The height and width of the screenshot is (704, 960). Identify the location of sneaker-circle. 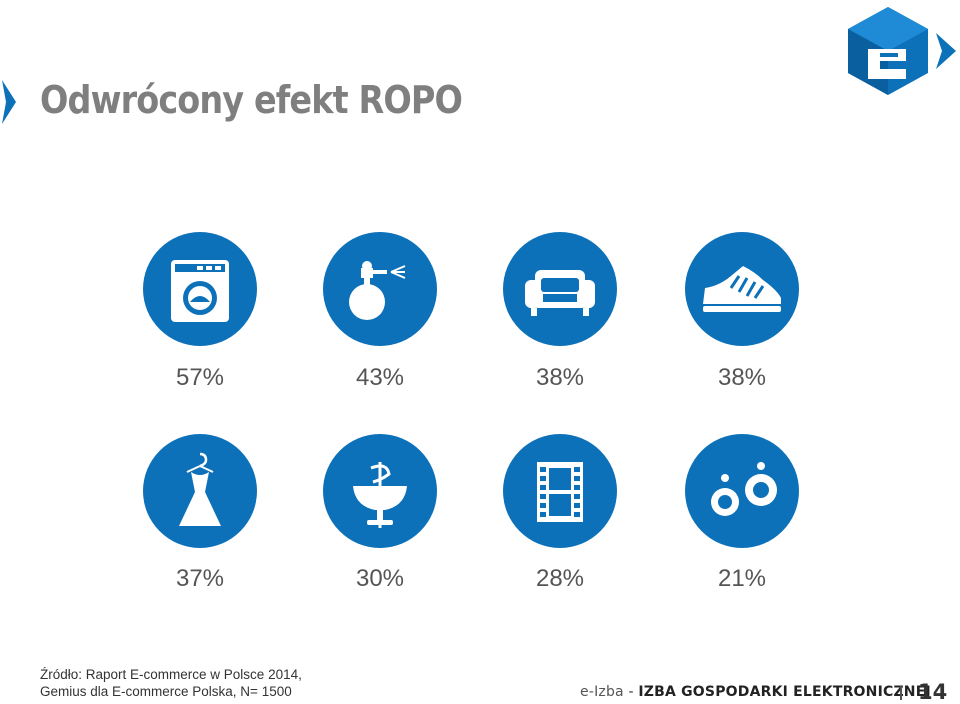
(742, 289).